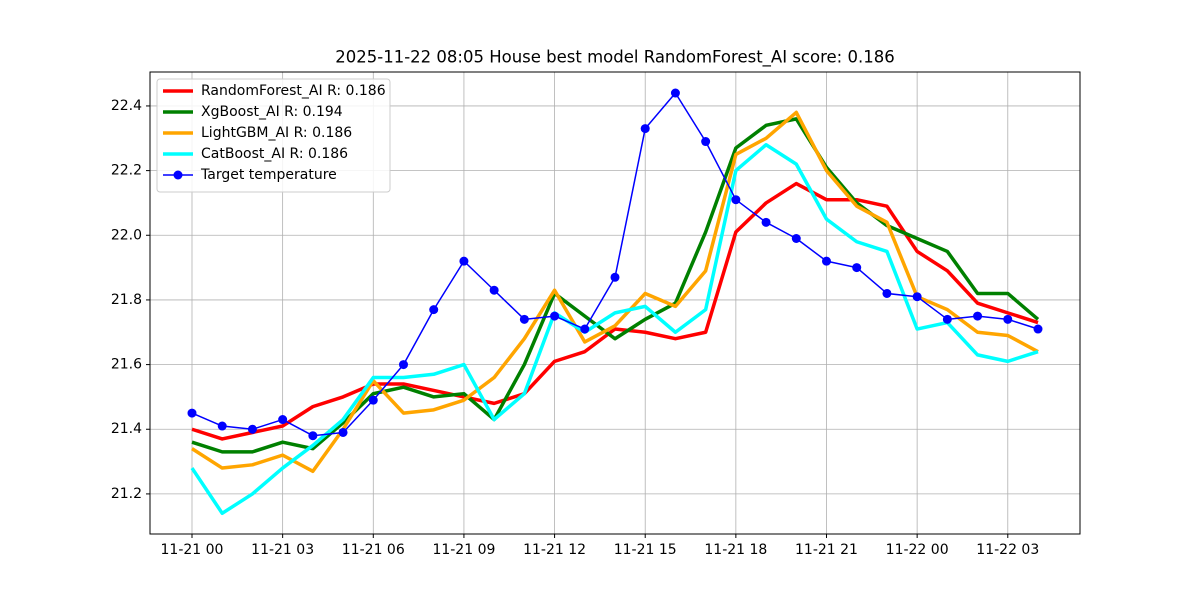  What do you see at coordinates (274, 154) in the screenshot?
I see `legend-label: CatBoost_AI R: 0.186` at bounding box center [274, 154].